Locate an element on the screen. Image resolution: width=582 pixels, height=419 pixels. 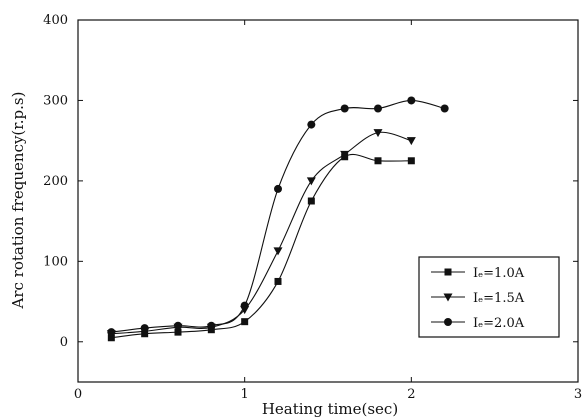
y-tick-label: 100 is located at coordinates (55, 261).